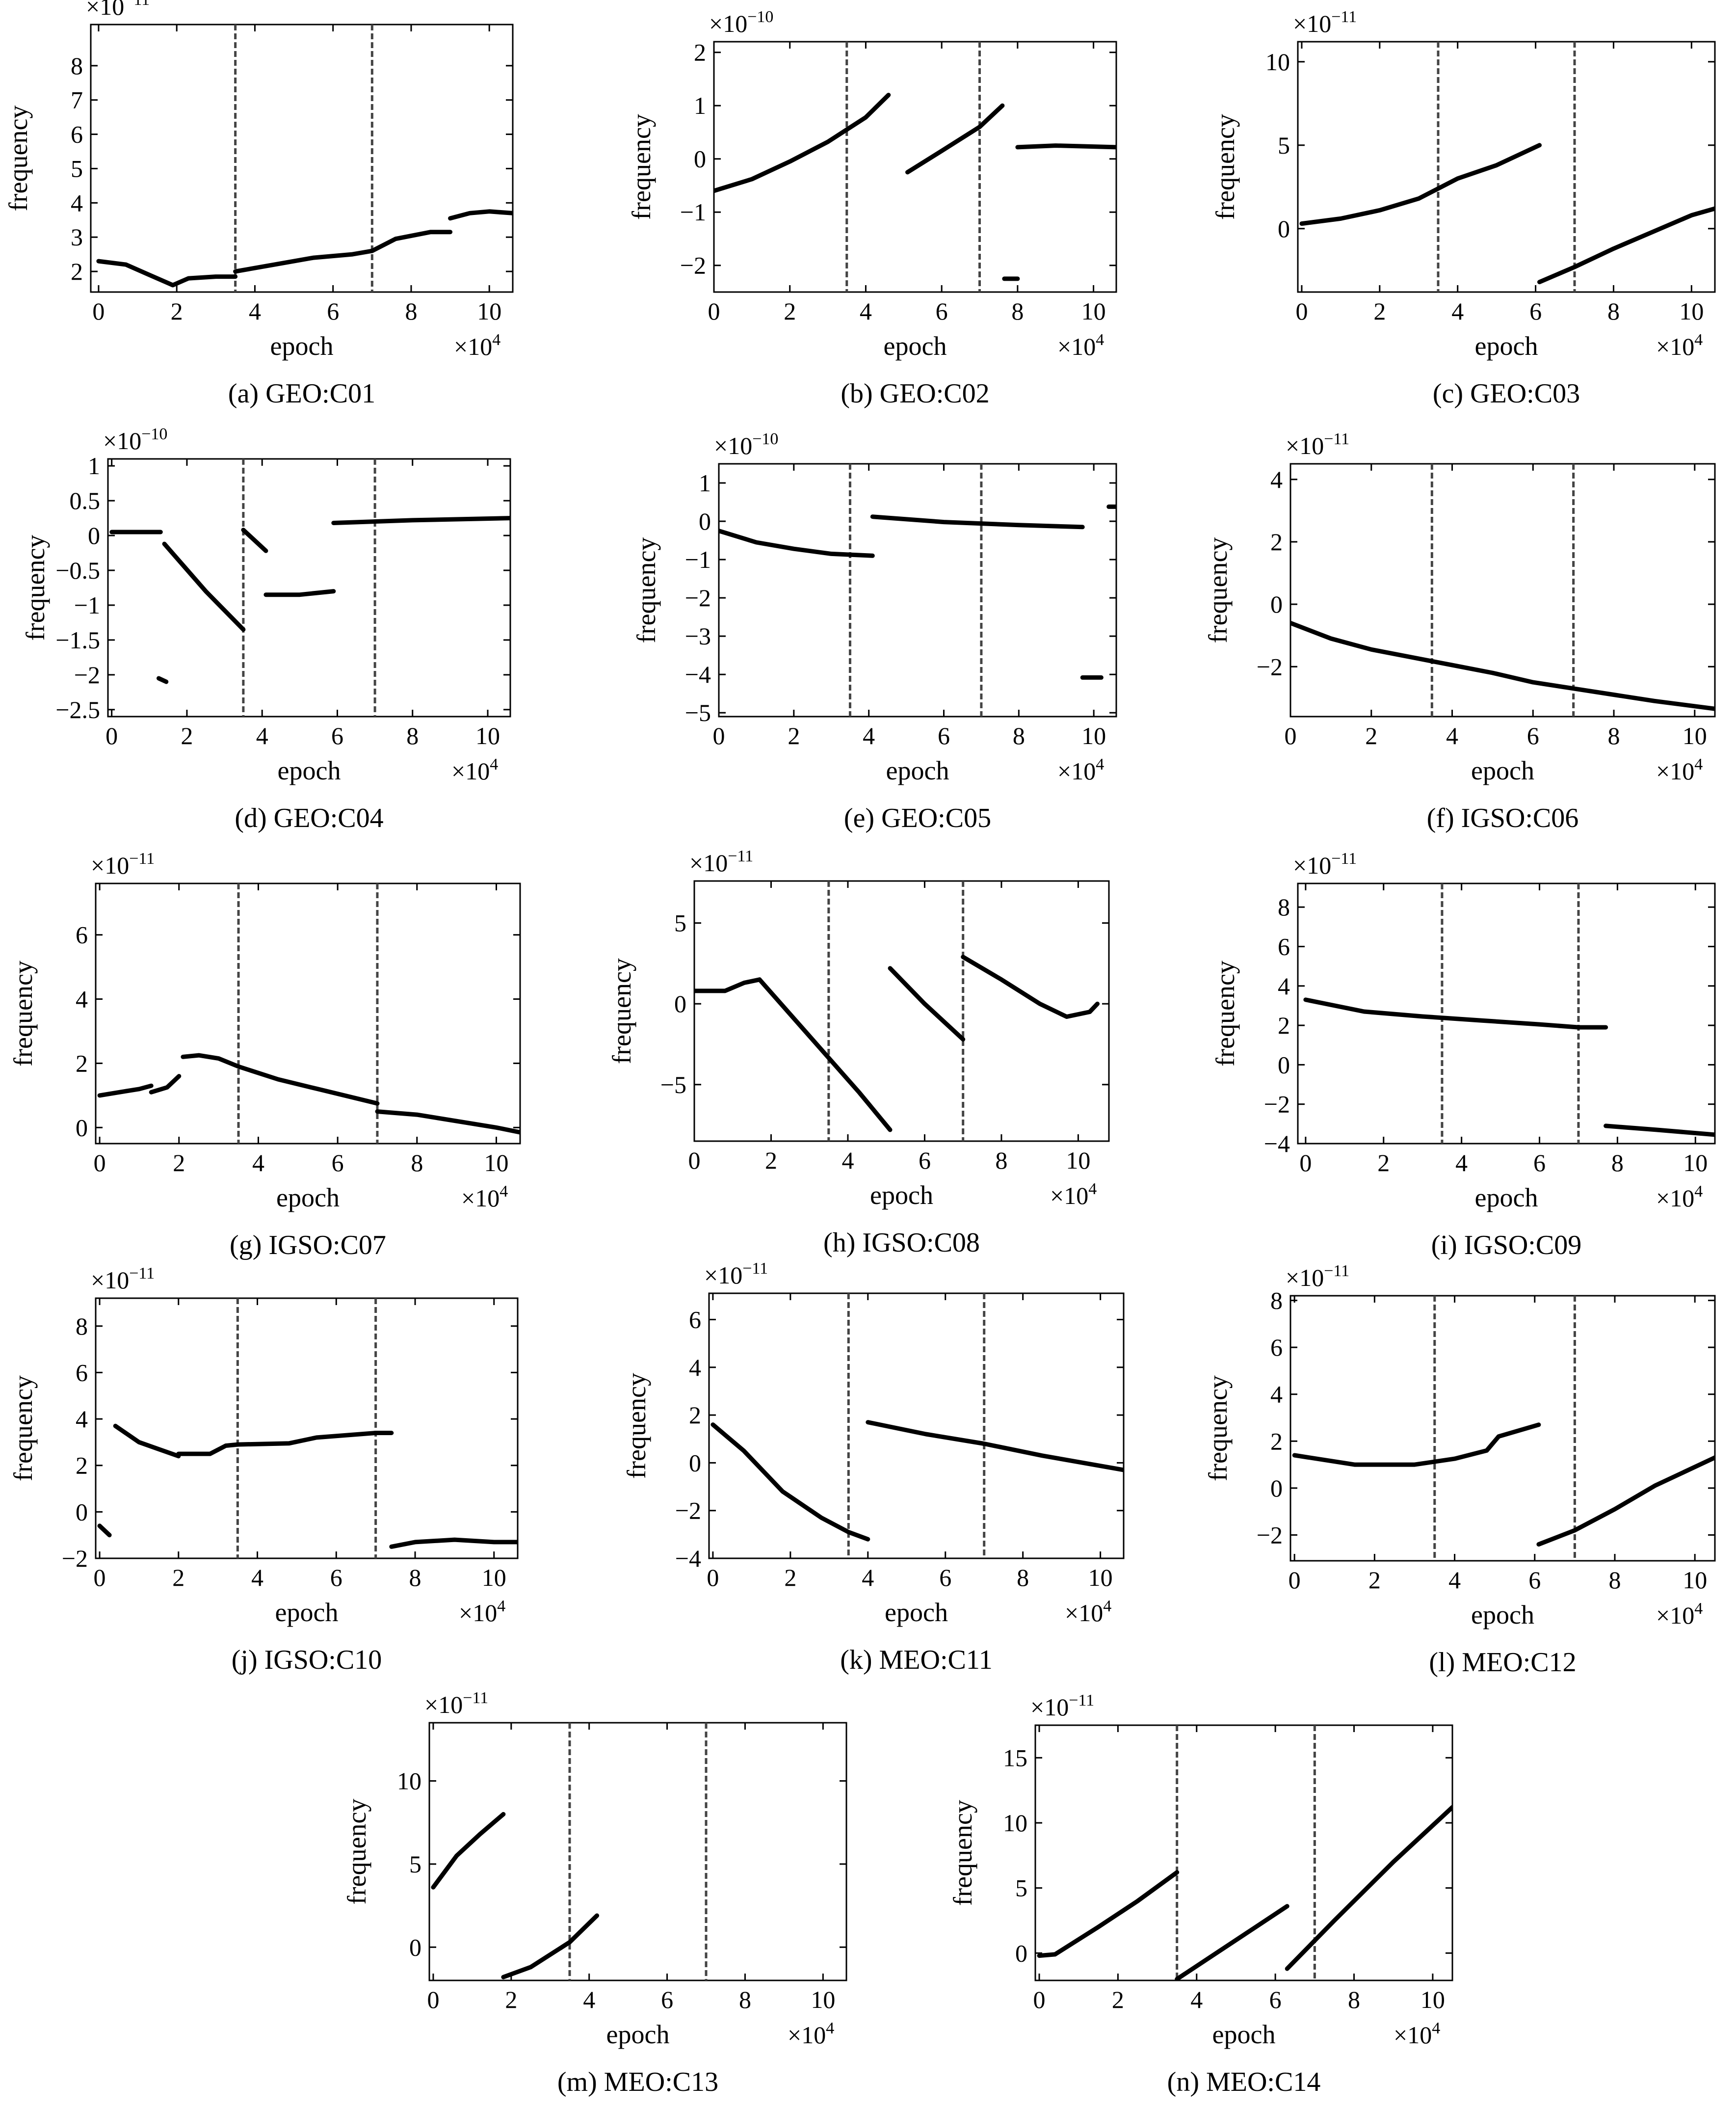  Describe the element at coordinates (77, 640) in the screenshot. I see `y-tick-label: −1.5` at that location.